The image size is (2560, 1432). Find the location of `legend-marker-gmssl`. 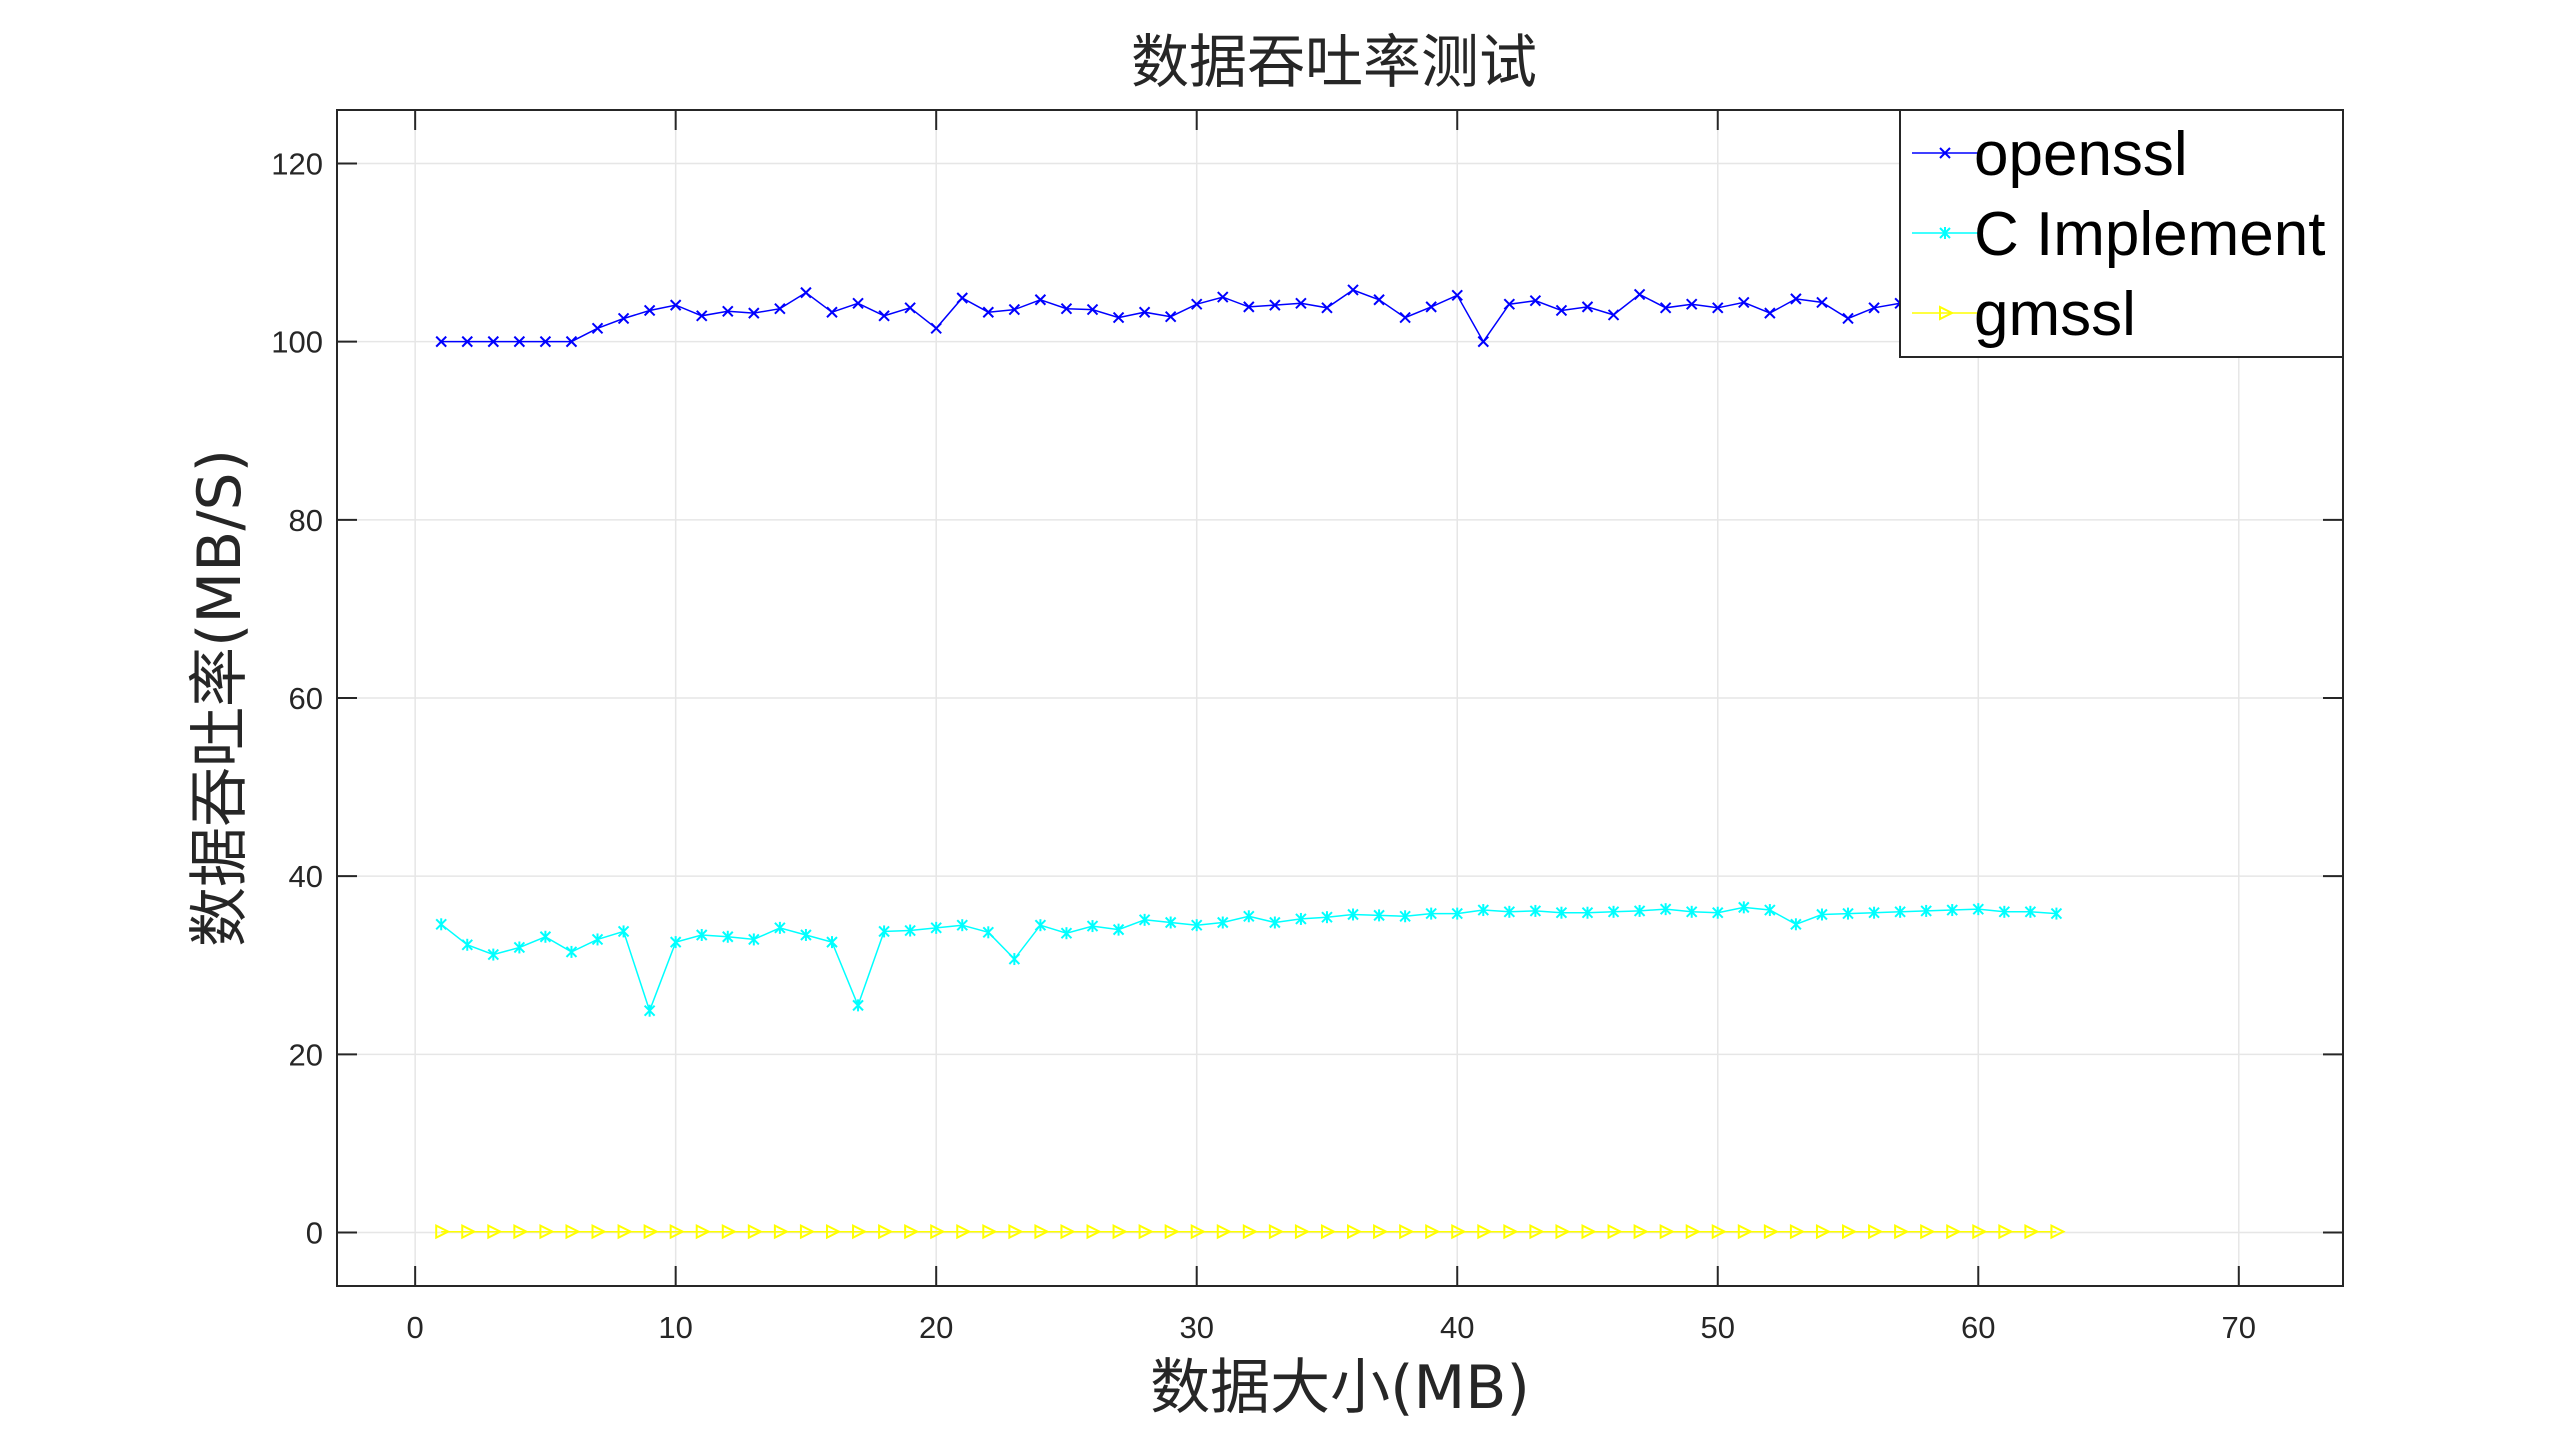

legend-marker-gmssl is located at coordinates (1947, 313).